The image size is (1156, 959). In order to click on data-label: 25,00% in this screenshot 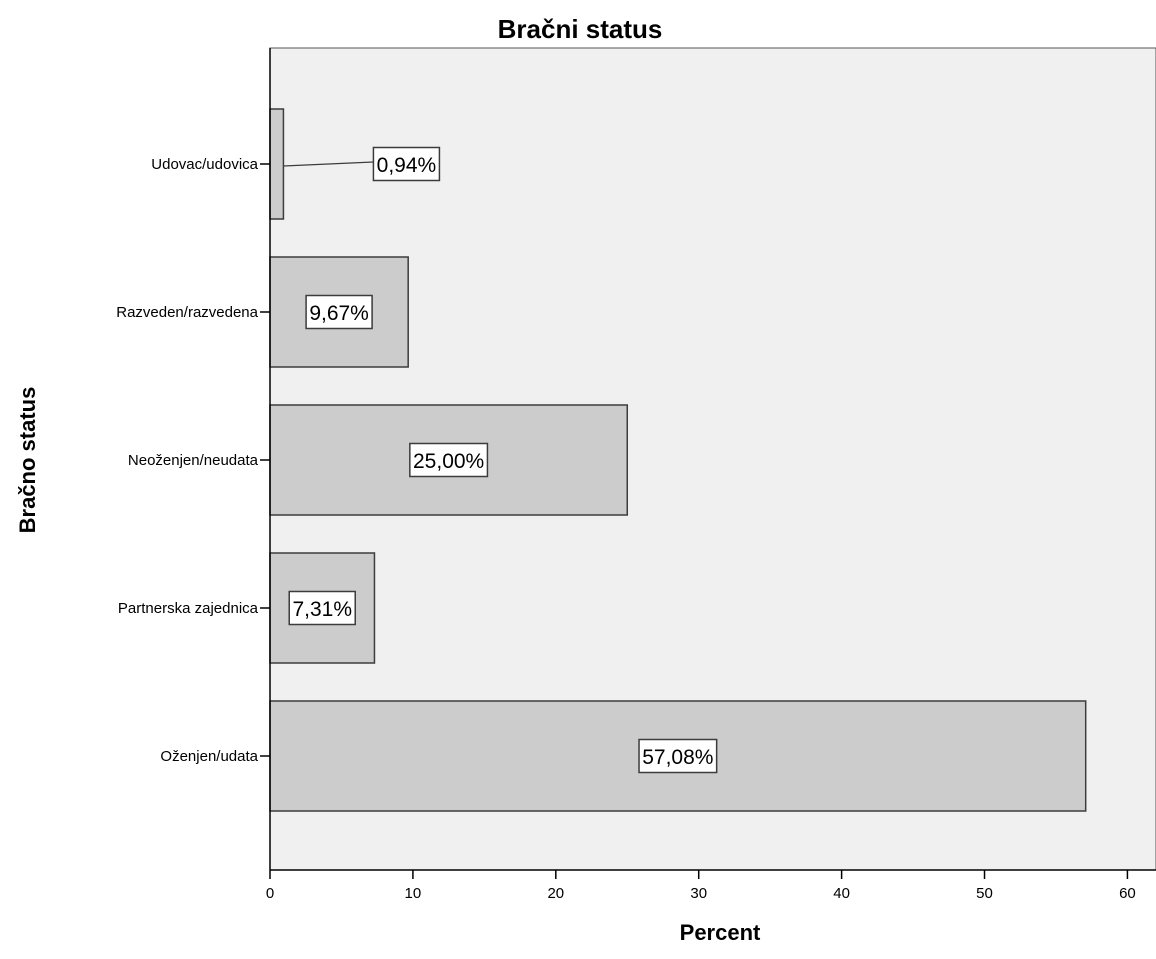, I will do `click(448, 461)`.